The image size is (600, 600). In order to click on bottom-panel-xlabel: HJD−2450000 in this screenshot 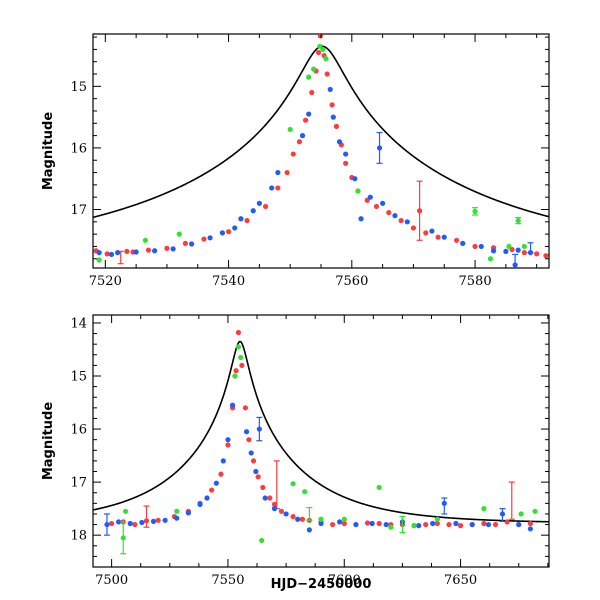, I will do `click(321, 584)`.